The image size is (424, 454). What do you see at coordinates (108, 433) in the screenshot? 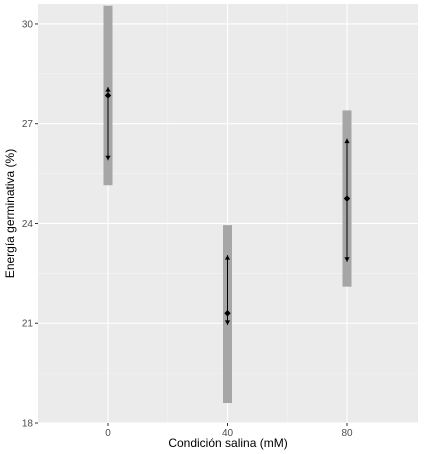
I see `x-tick-label: 0` at bounding box center [108, 433].